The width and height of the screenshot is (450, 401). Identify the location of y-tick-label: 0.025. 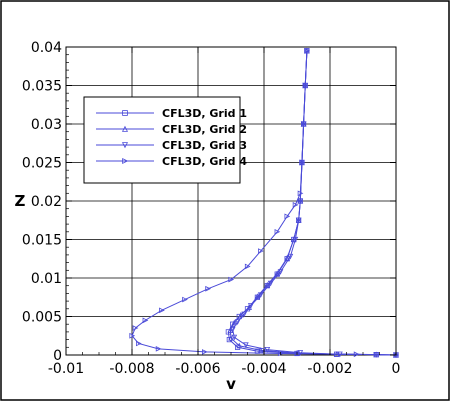
(42, 164).